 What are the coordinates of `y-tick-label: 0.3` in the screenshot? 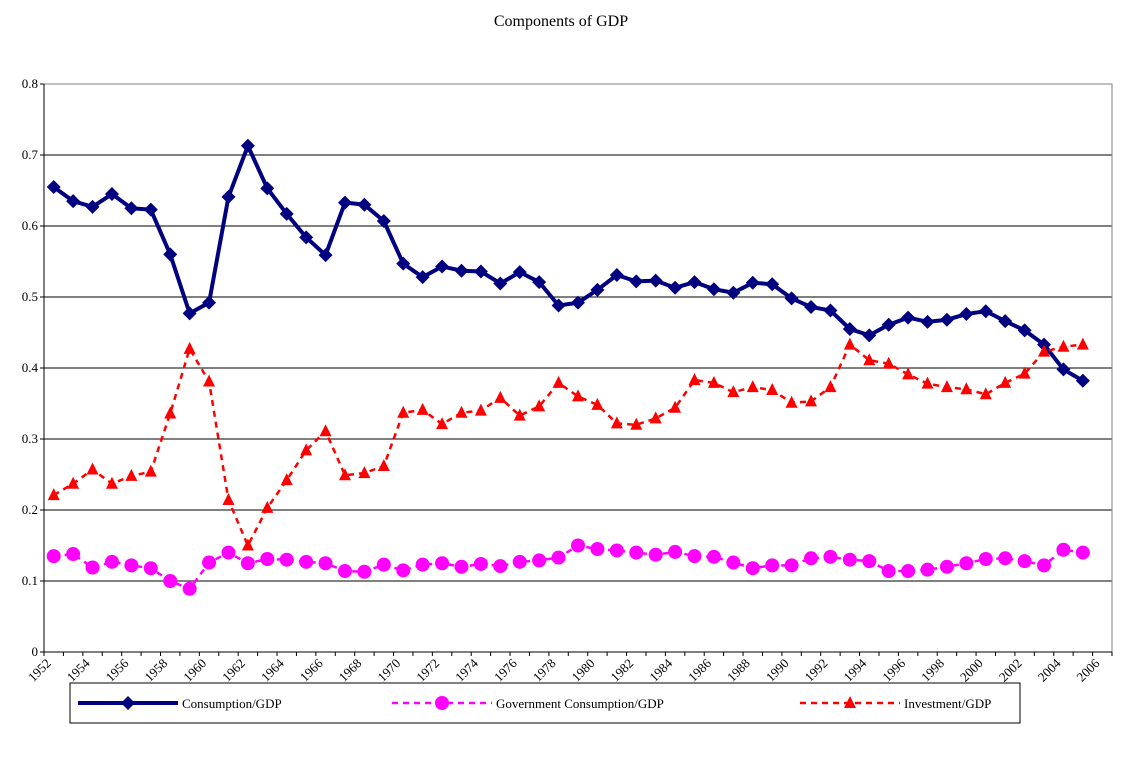 It's located at (30, 438).